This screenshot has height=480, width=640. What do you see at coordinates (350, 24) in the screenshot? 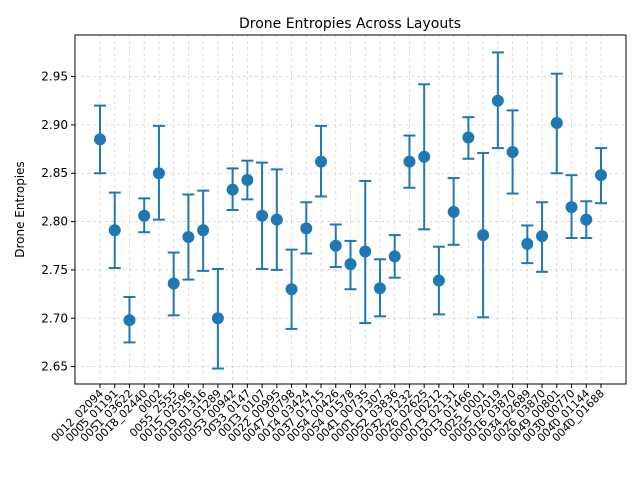
I see `chart-title: Drone Entropies Across Layouts` at bounding box center [350, 24].